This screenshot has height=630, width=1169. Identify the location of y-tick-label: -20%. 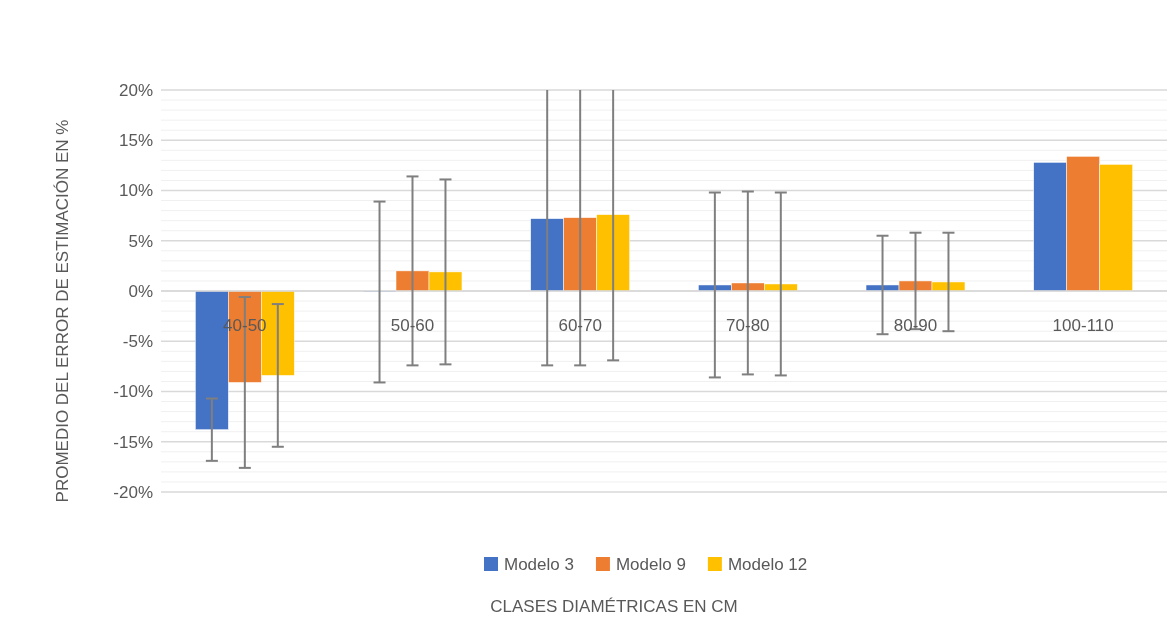
(133, 492).